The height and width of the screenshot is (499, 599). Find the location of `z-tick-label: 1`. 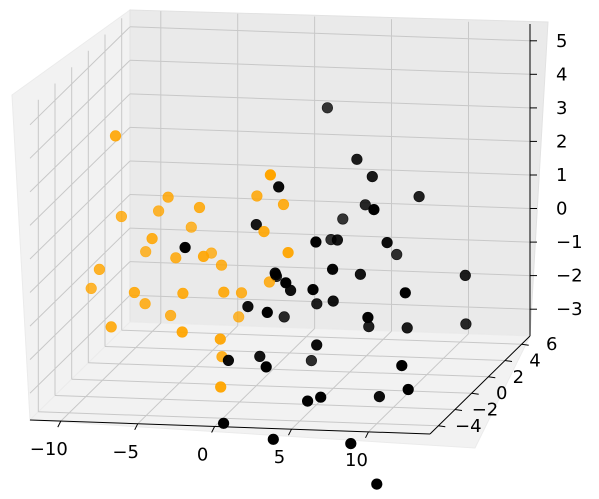

z-tick-label: 1 is located at coordinates (561, 175).